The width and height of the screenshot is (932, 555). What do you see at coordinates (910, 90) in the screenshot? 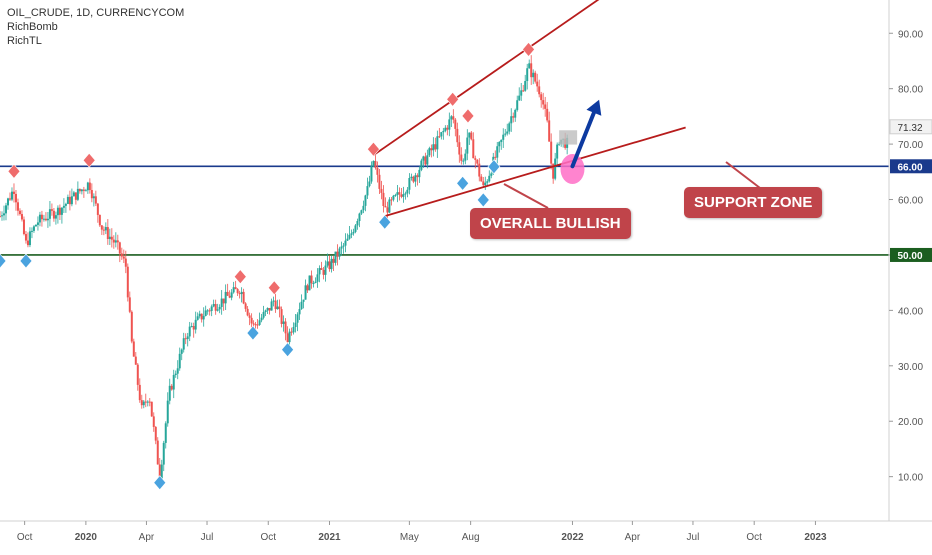
I see `y-tick-label: 80.00` at bounding box center [910, 90].